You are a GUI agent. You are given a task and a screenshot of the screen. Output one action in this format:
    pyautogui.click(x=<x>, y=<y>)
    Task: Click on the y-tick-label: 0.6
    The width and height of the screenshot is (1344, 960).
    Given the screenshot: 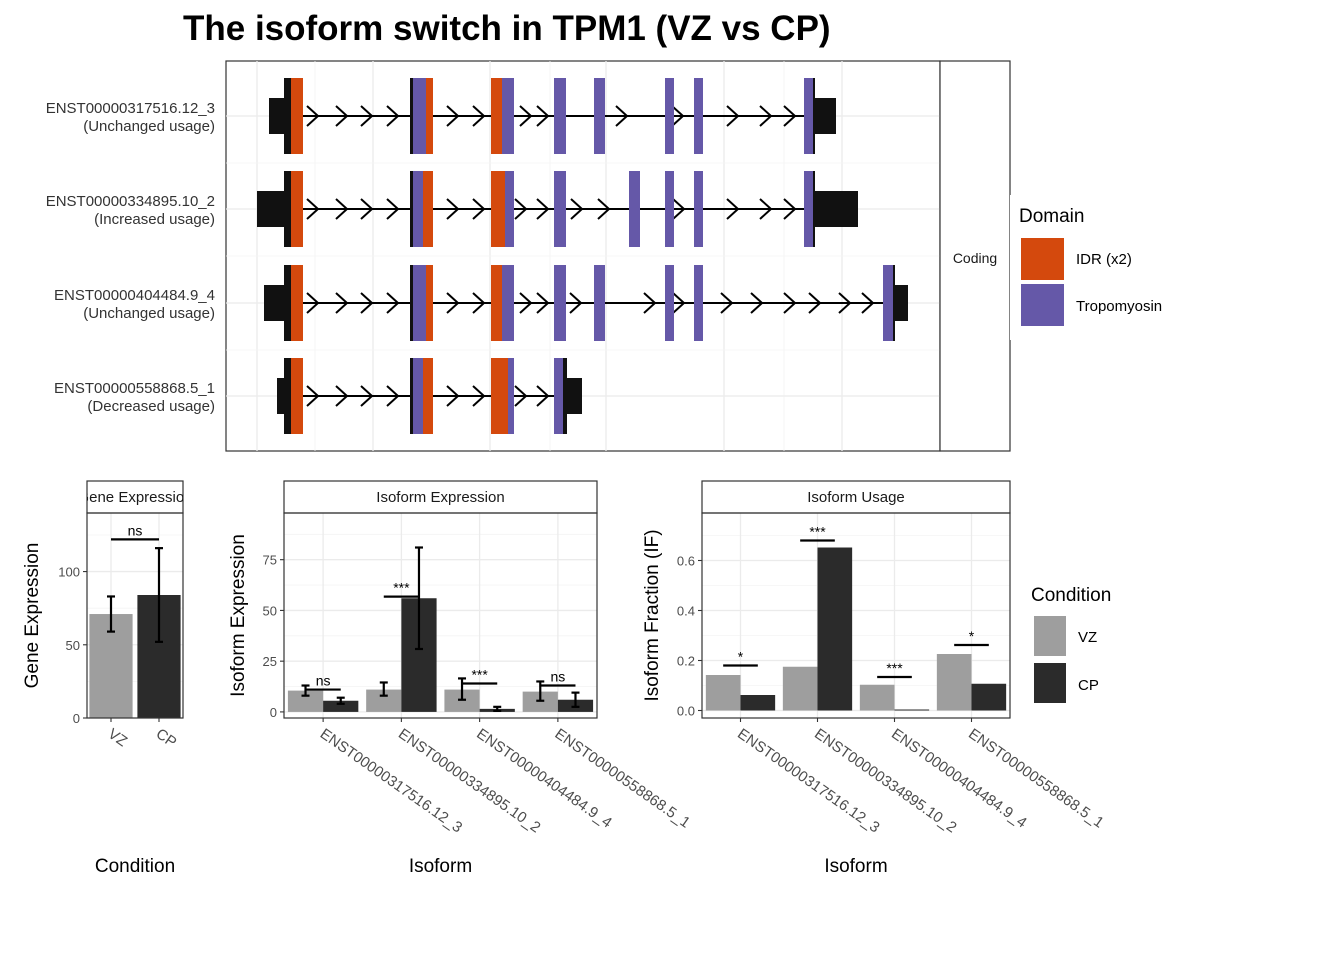 What is the action you would take?
    pyautogui.click(x=686, y=561)
    